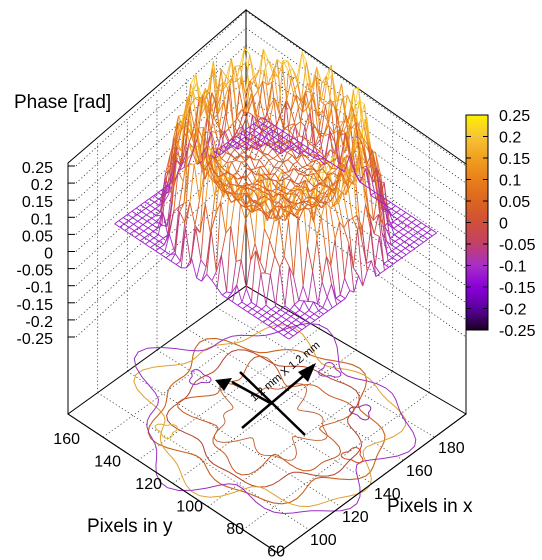 The height and width of the screenshot is (560, 542). Describe the element at coordinates (503, 224) in the screenshot. I see `colorbar-tick-label: 0` at that location.